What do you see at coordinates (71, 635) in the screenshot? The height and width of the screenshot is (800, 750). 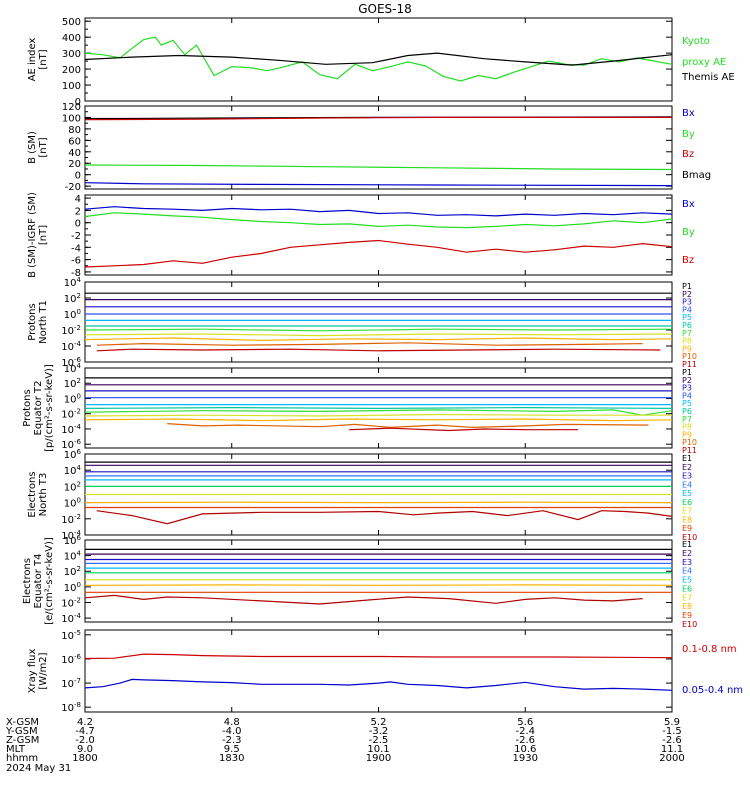 I see `y-tick-label: 10-5` at bounding box center [71, 635].